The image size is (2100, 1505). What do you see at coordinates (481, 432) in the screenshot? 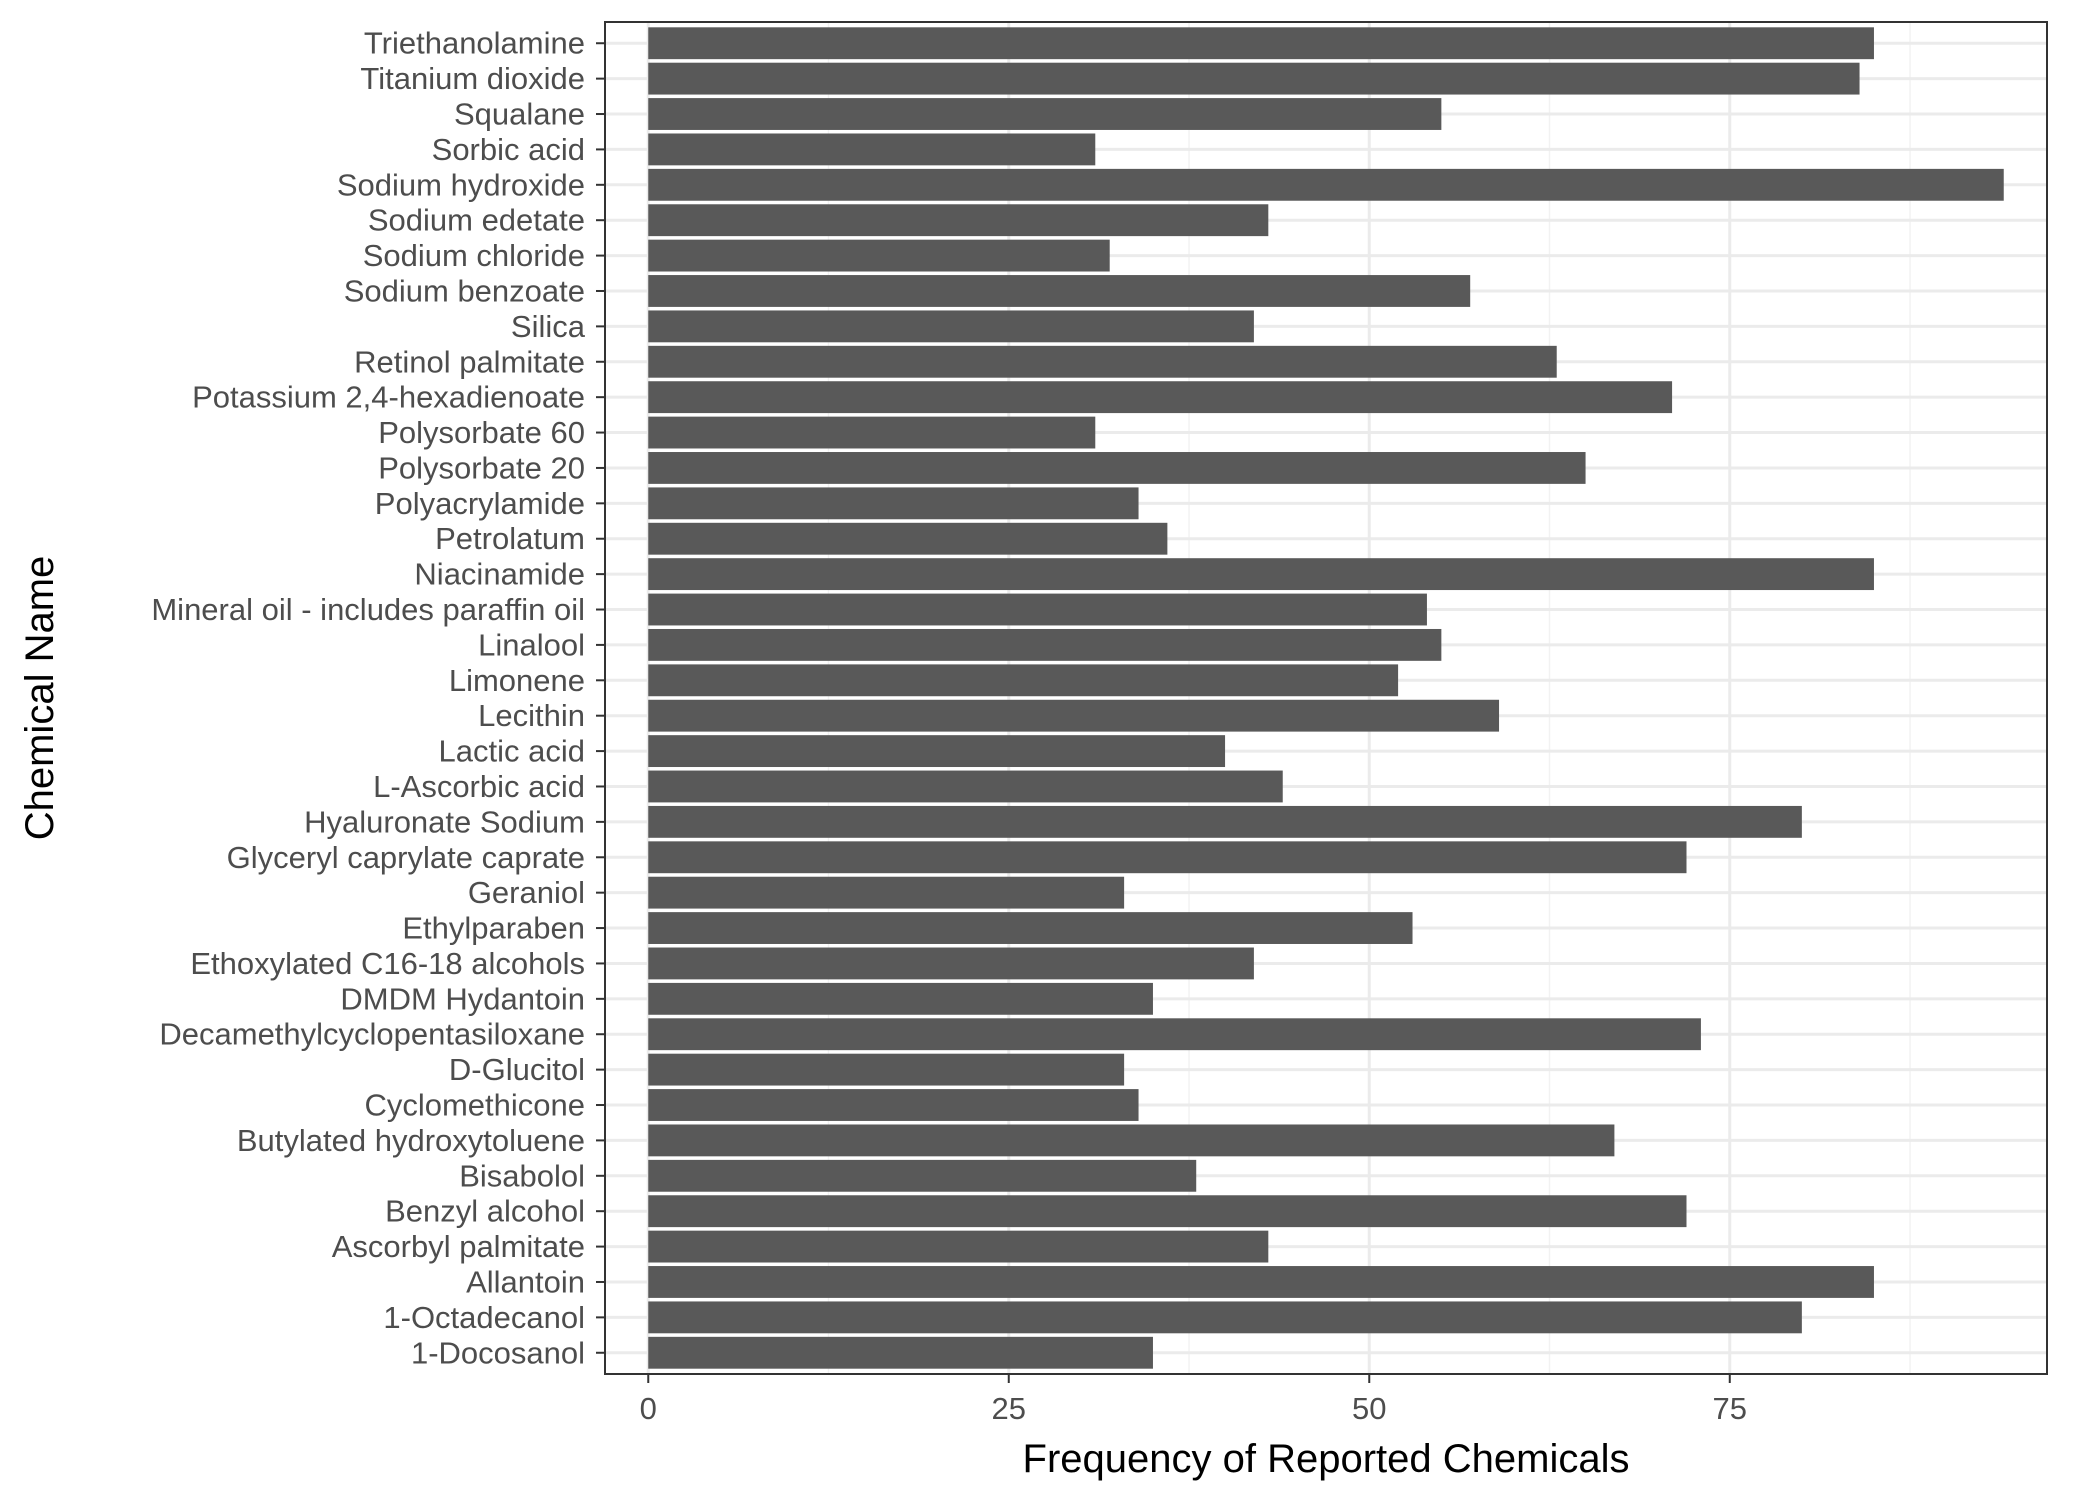
I see `y-tick-label: Polysorbate 60` at bounding box center [481, 432].